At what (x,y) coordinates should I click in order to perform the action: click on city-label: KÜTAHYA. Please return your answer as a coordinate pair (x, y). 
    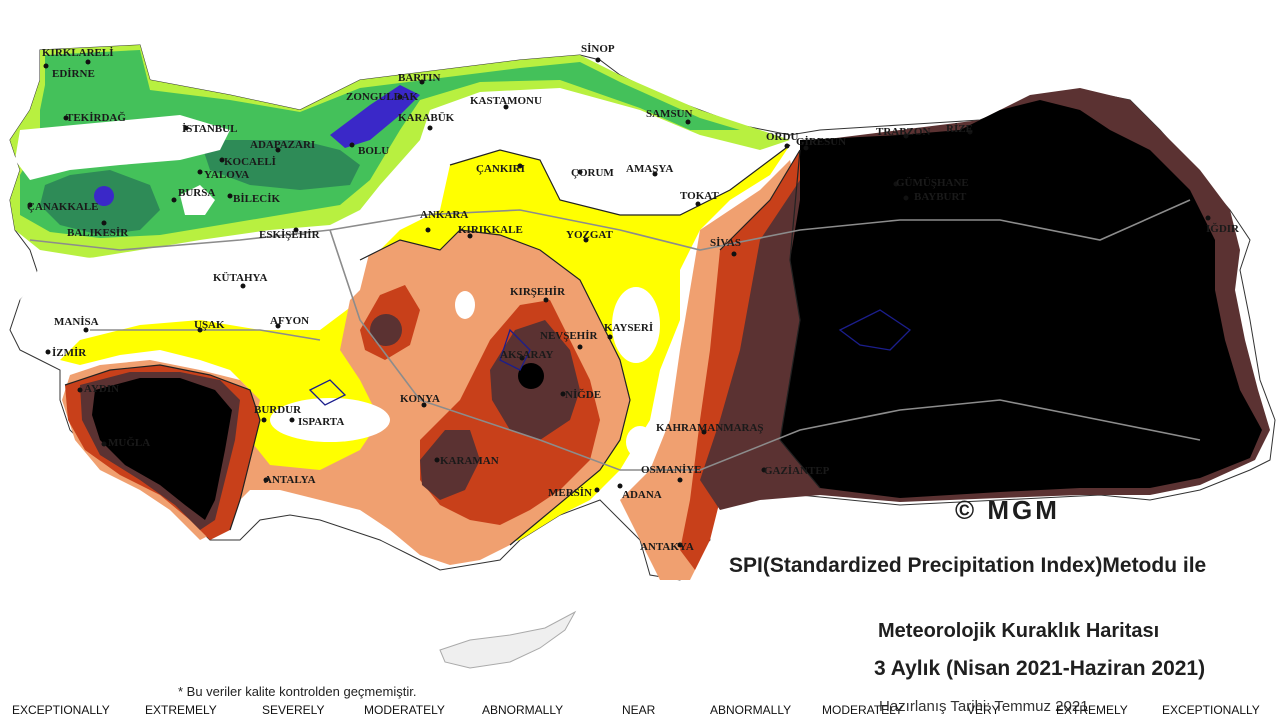
    Looking at the image, I should click on (240, 277).